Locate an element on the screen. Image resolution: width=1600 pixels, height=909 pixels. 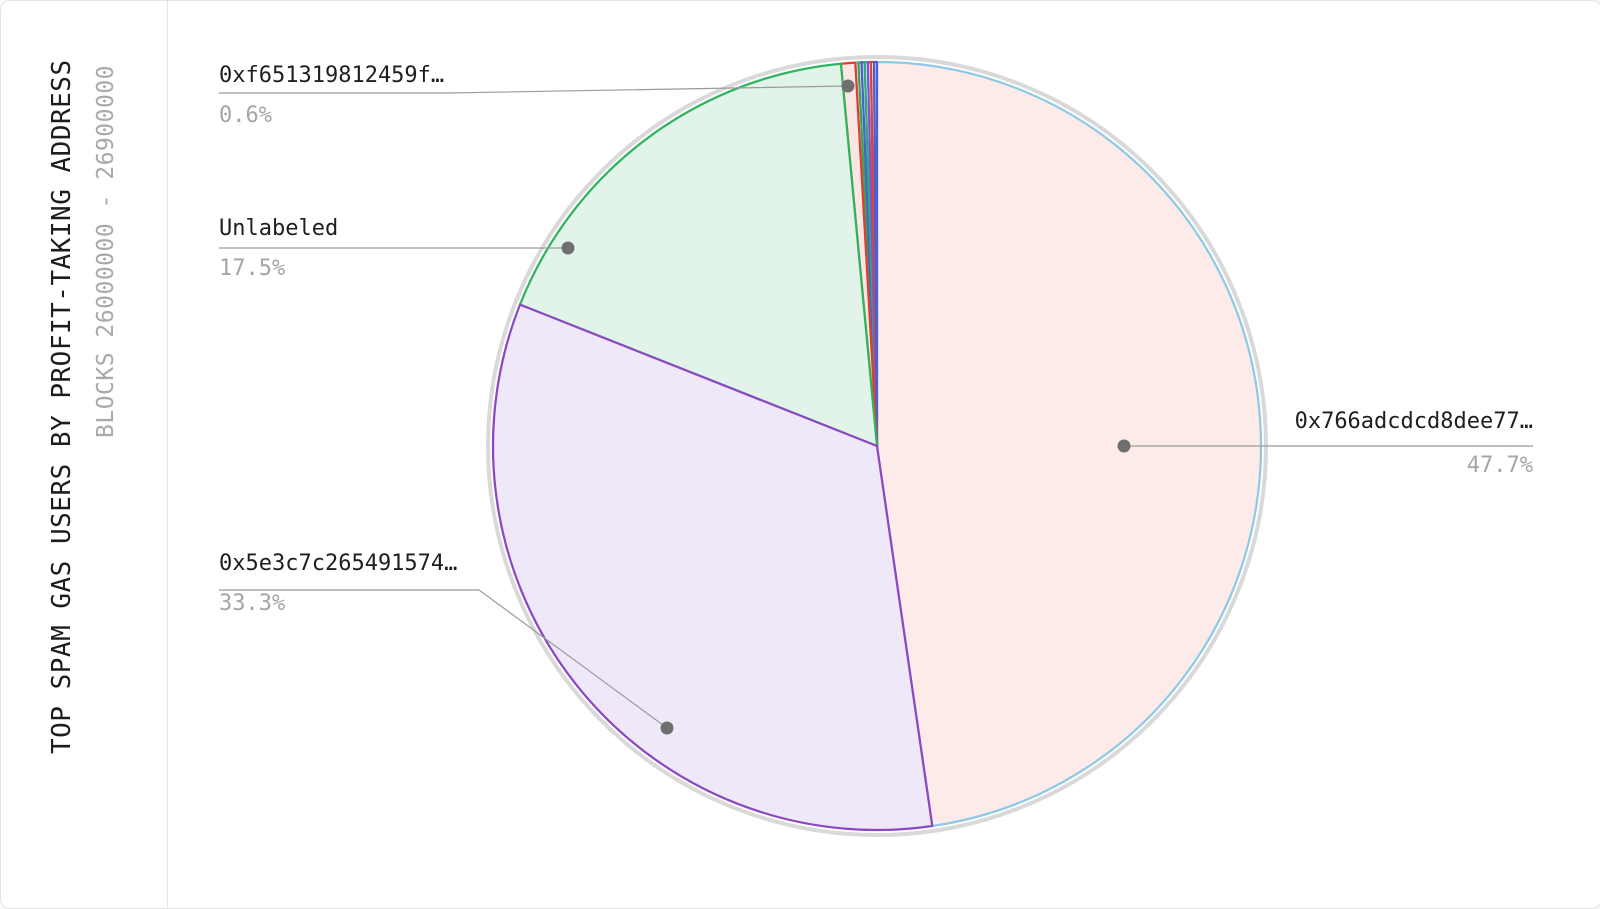
annotation-label: Unlabeled is located at coordinates (279, 228).